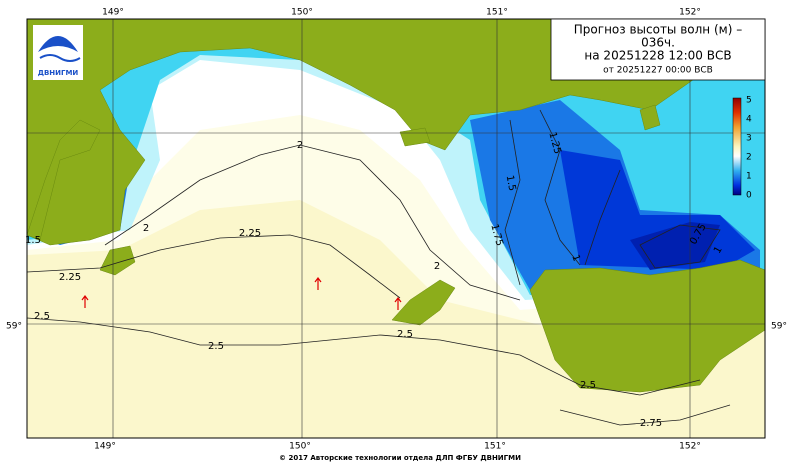 The width and height of the screenshot is (800, 466). Describe the element at coordinates (657, 56) in the screenshot. I see `valid-time: на 20251228 12:00 ВСВ` at that location.